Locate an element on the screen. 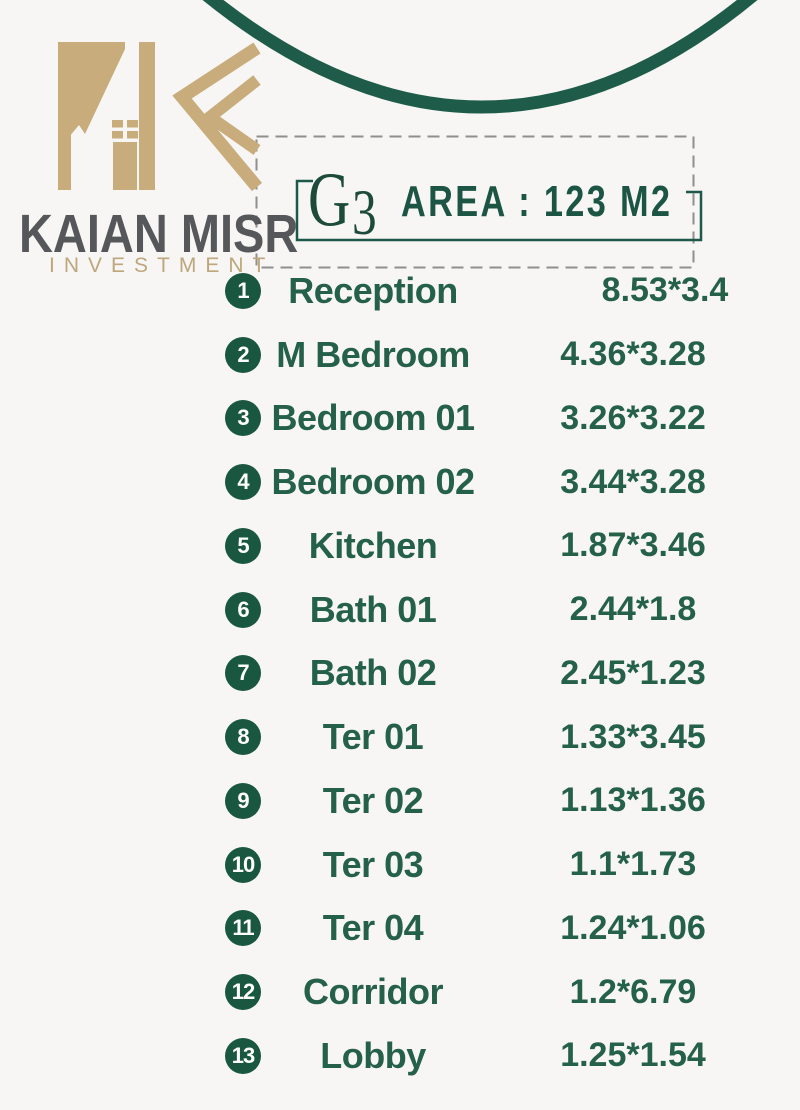 The height and width of the screenshot is (1110, 800). room-dimensions: 2.44*1.8 is located at coordinates (633, 609).